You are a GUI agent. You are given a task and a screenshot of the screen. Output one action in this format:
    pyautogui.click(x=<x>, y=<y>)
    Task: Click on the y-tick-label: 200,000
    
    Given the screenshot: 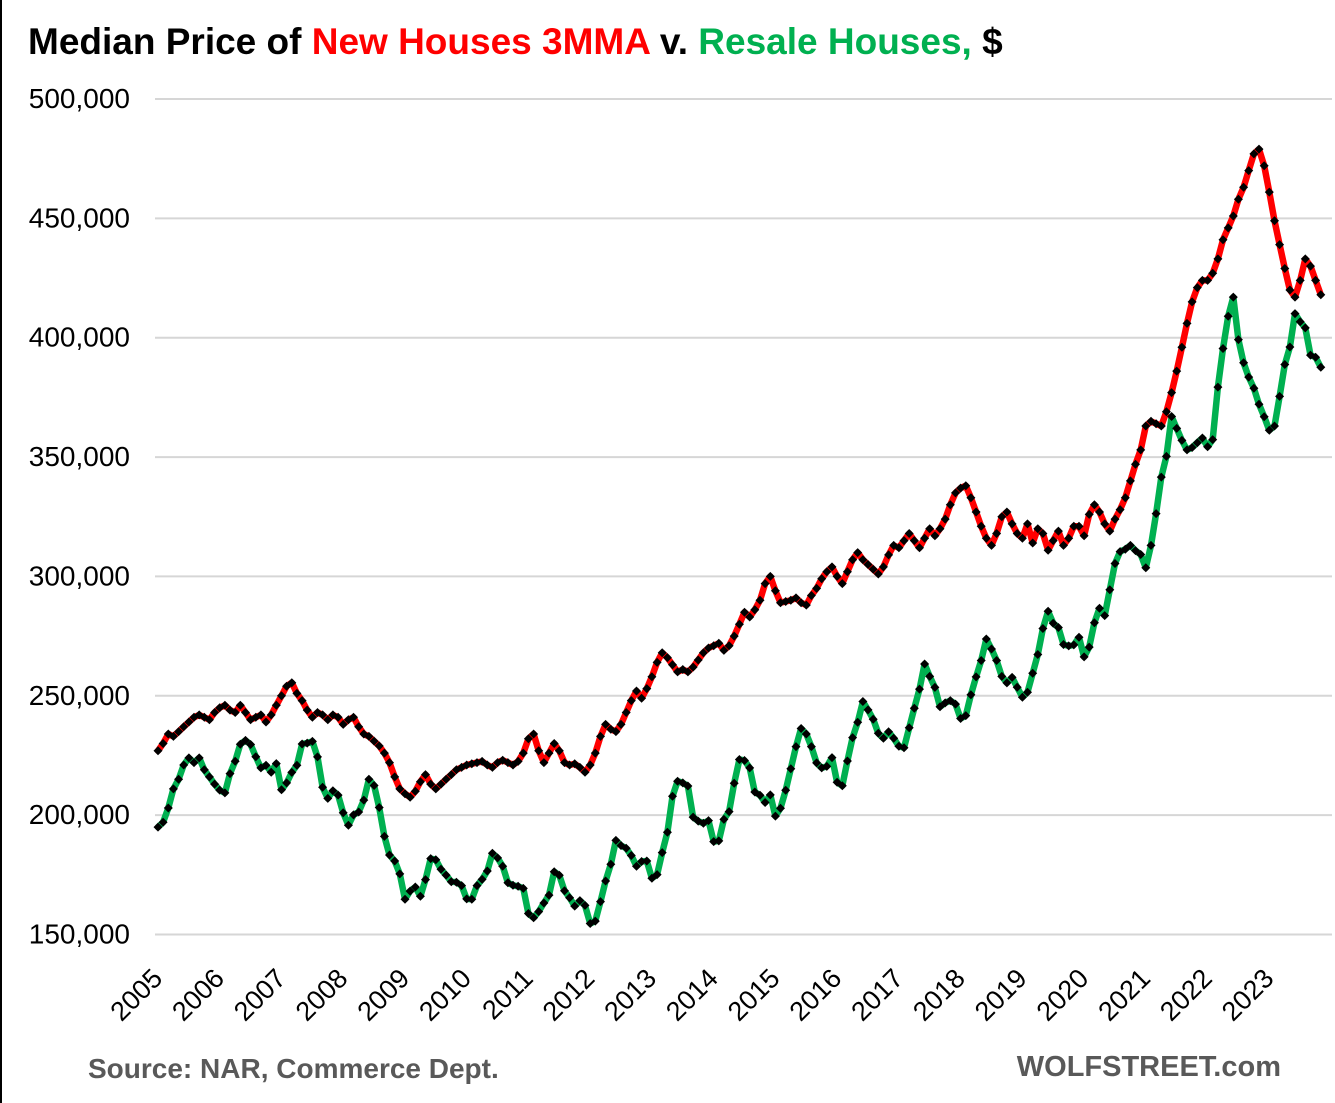 What is the action you would take?
    pyautogui.click(x=79, y=814)
    